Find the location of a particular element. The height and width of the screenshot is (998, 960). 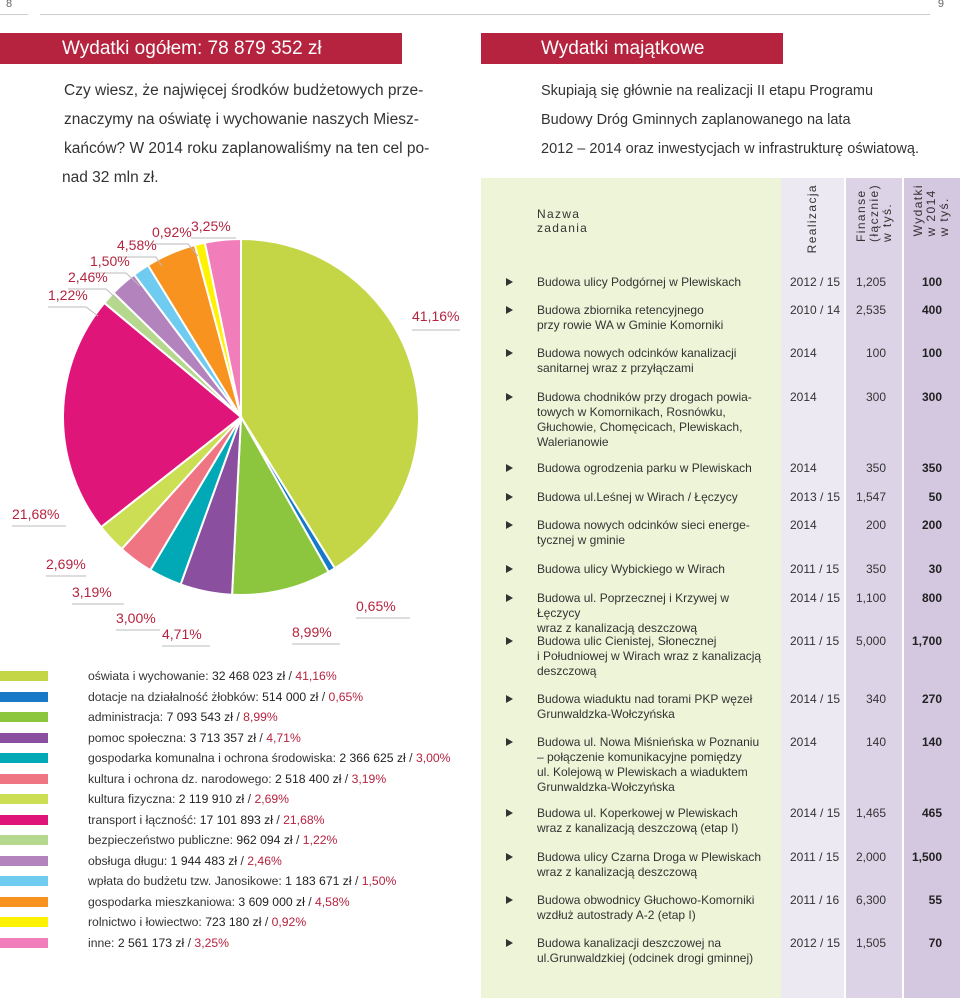

legend-label: obsługa długu: 1 944 483 zł / 2,46% is located at coordinates (185, 860).